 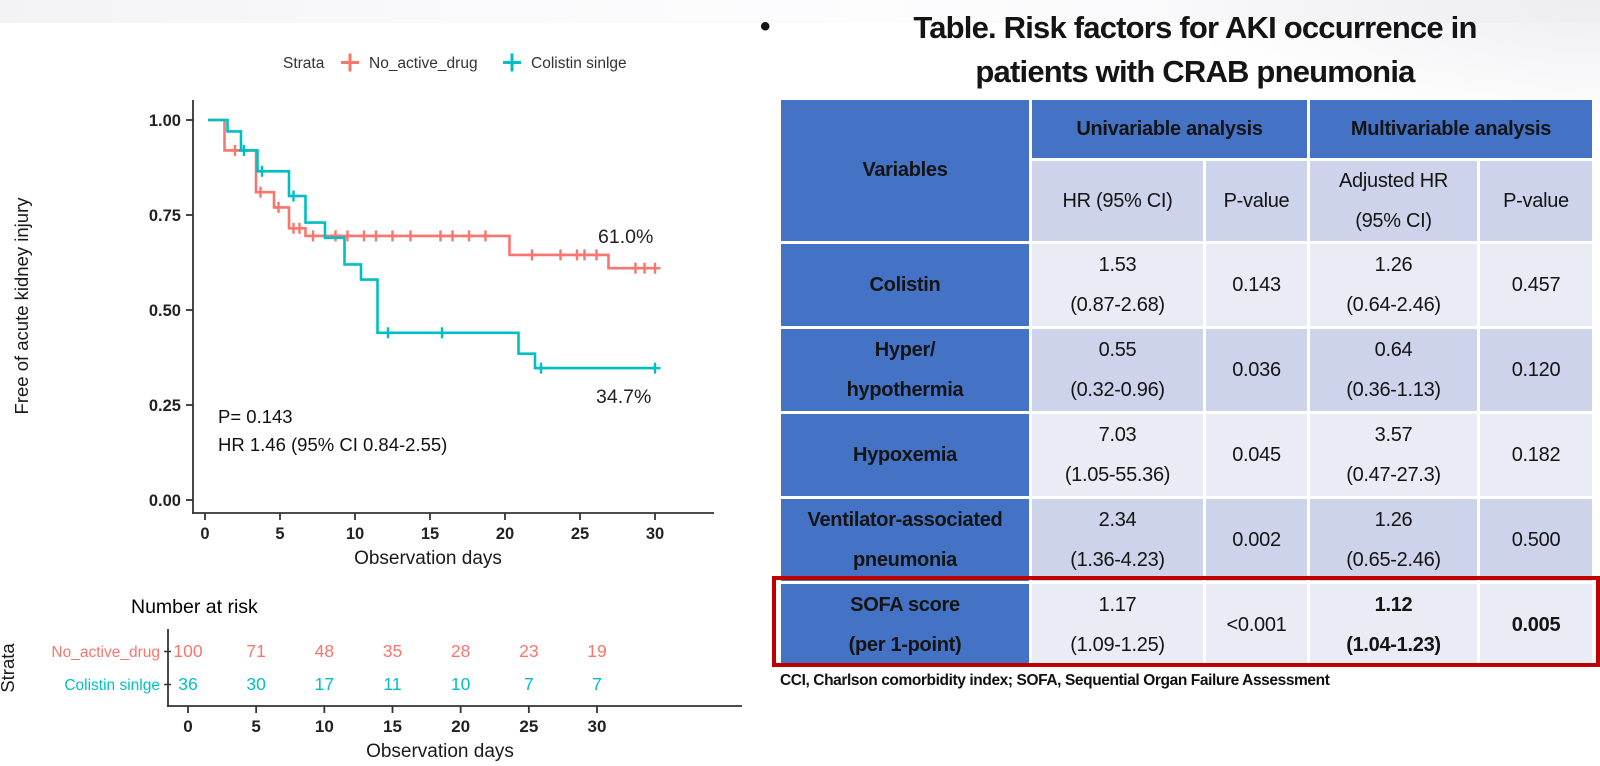 I want to click on row-label-line1: Hyper/, so click(x=905, y=350).